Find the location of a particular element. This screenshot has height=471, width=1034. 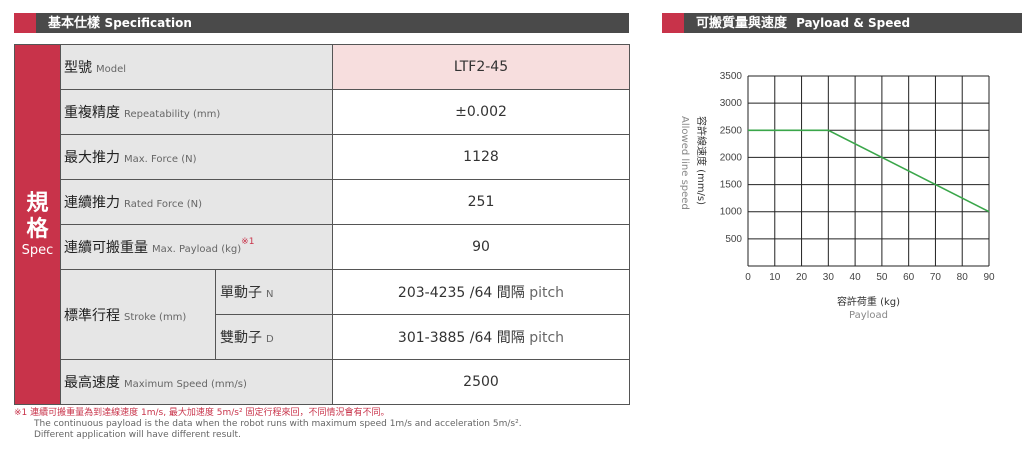

chart-section-header: 可搬質量與速度 Payload & Speed is located at coordinates (842, 23).